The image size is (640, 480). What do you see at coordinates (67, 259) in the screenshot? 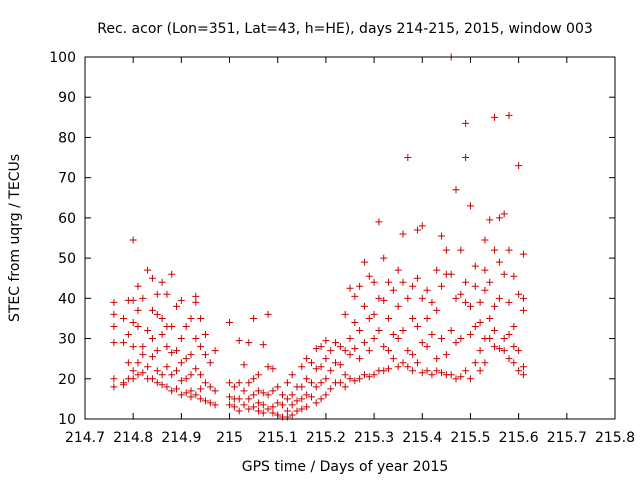
I see `y-tick-label: 50` at bounding box center [67, 259].